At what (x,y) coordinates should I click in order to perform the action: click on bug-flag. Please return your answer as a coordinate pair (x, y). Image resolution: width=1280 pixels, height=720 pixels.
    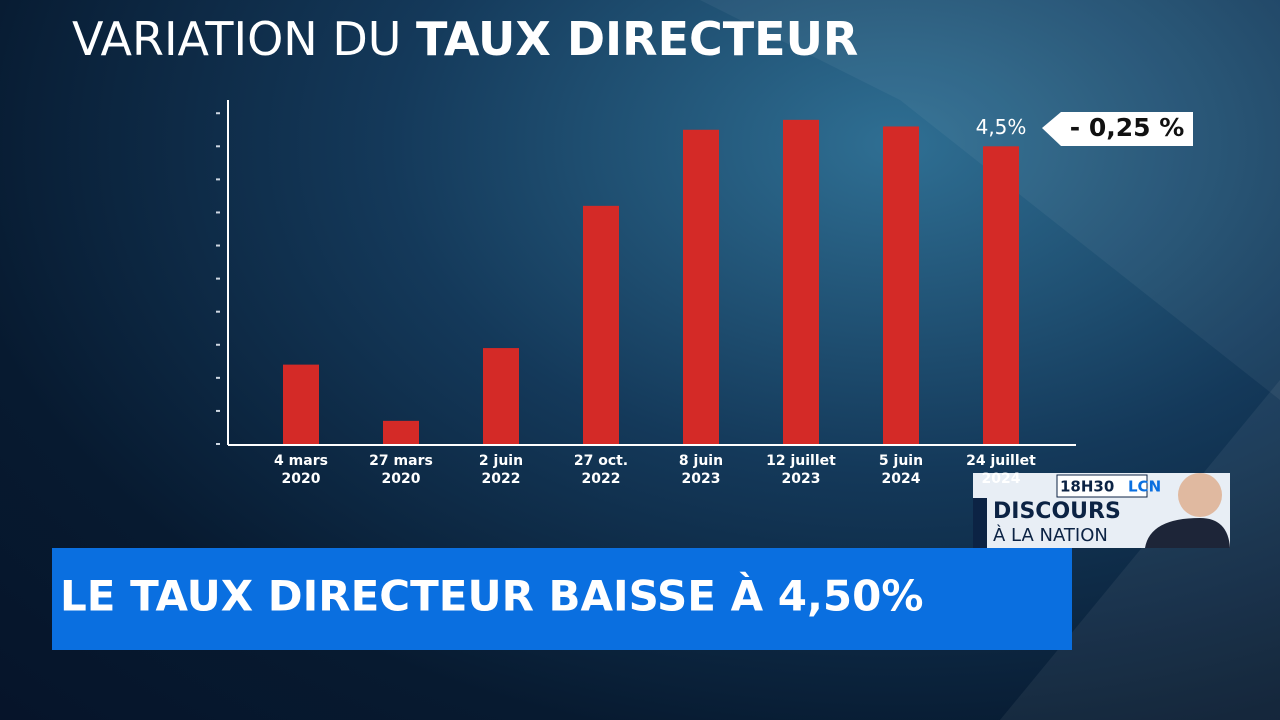
    Looking at the image, I should click on (980, 523).